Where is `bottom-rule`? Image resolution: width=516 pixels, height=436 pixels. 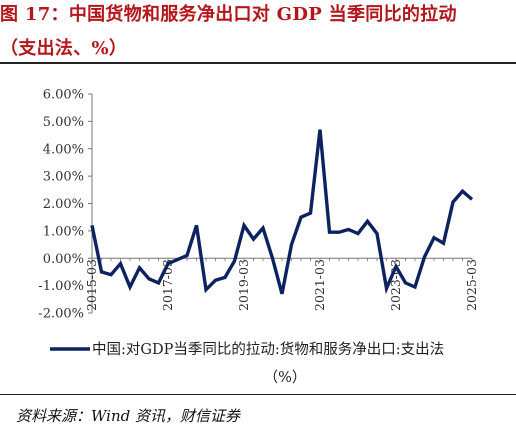 bottom-rule is located at coordinates (258, 394).